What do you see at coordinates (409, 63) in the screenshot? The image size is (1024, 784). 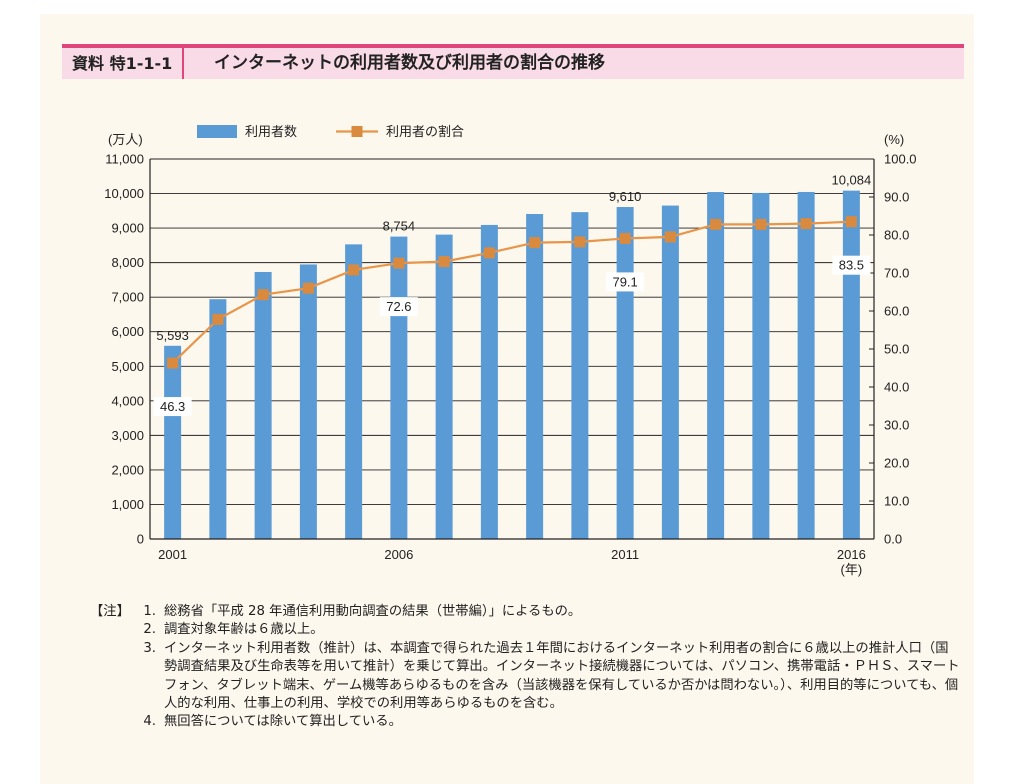 I see `figure-title: インターネットの利用者数及び利用者の割合の推移` at bounding box center [409, 63].